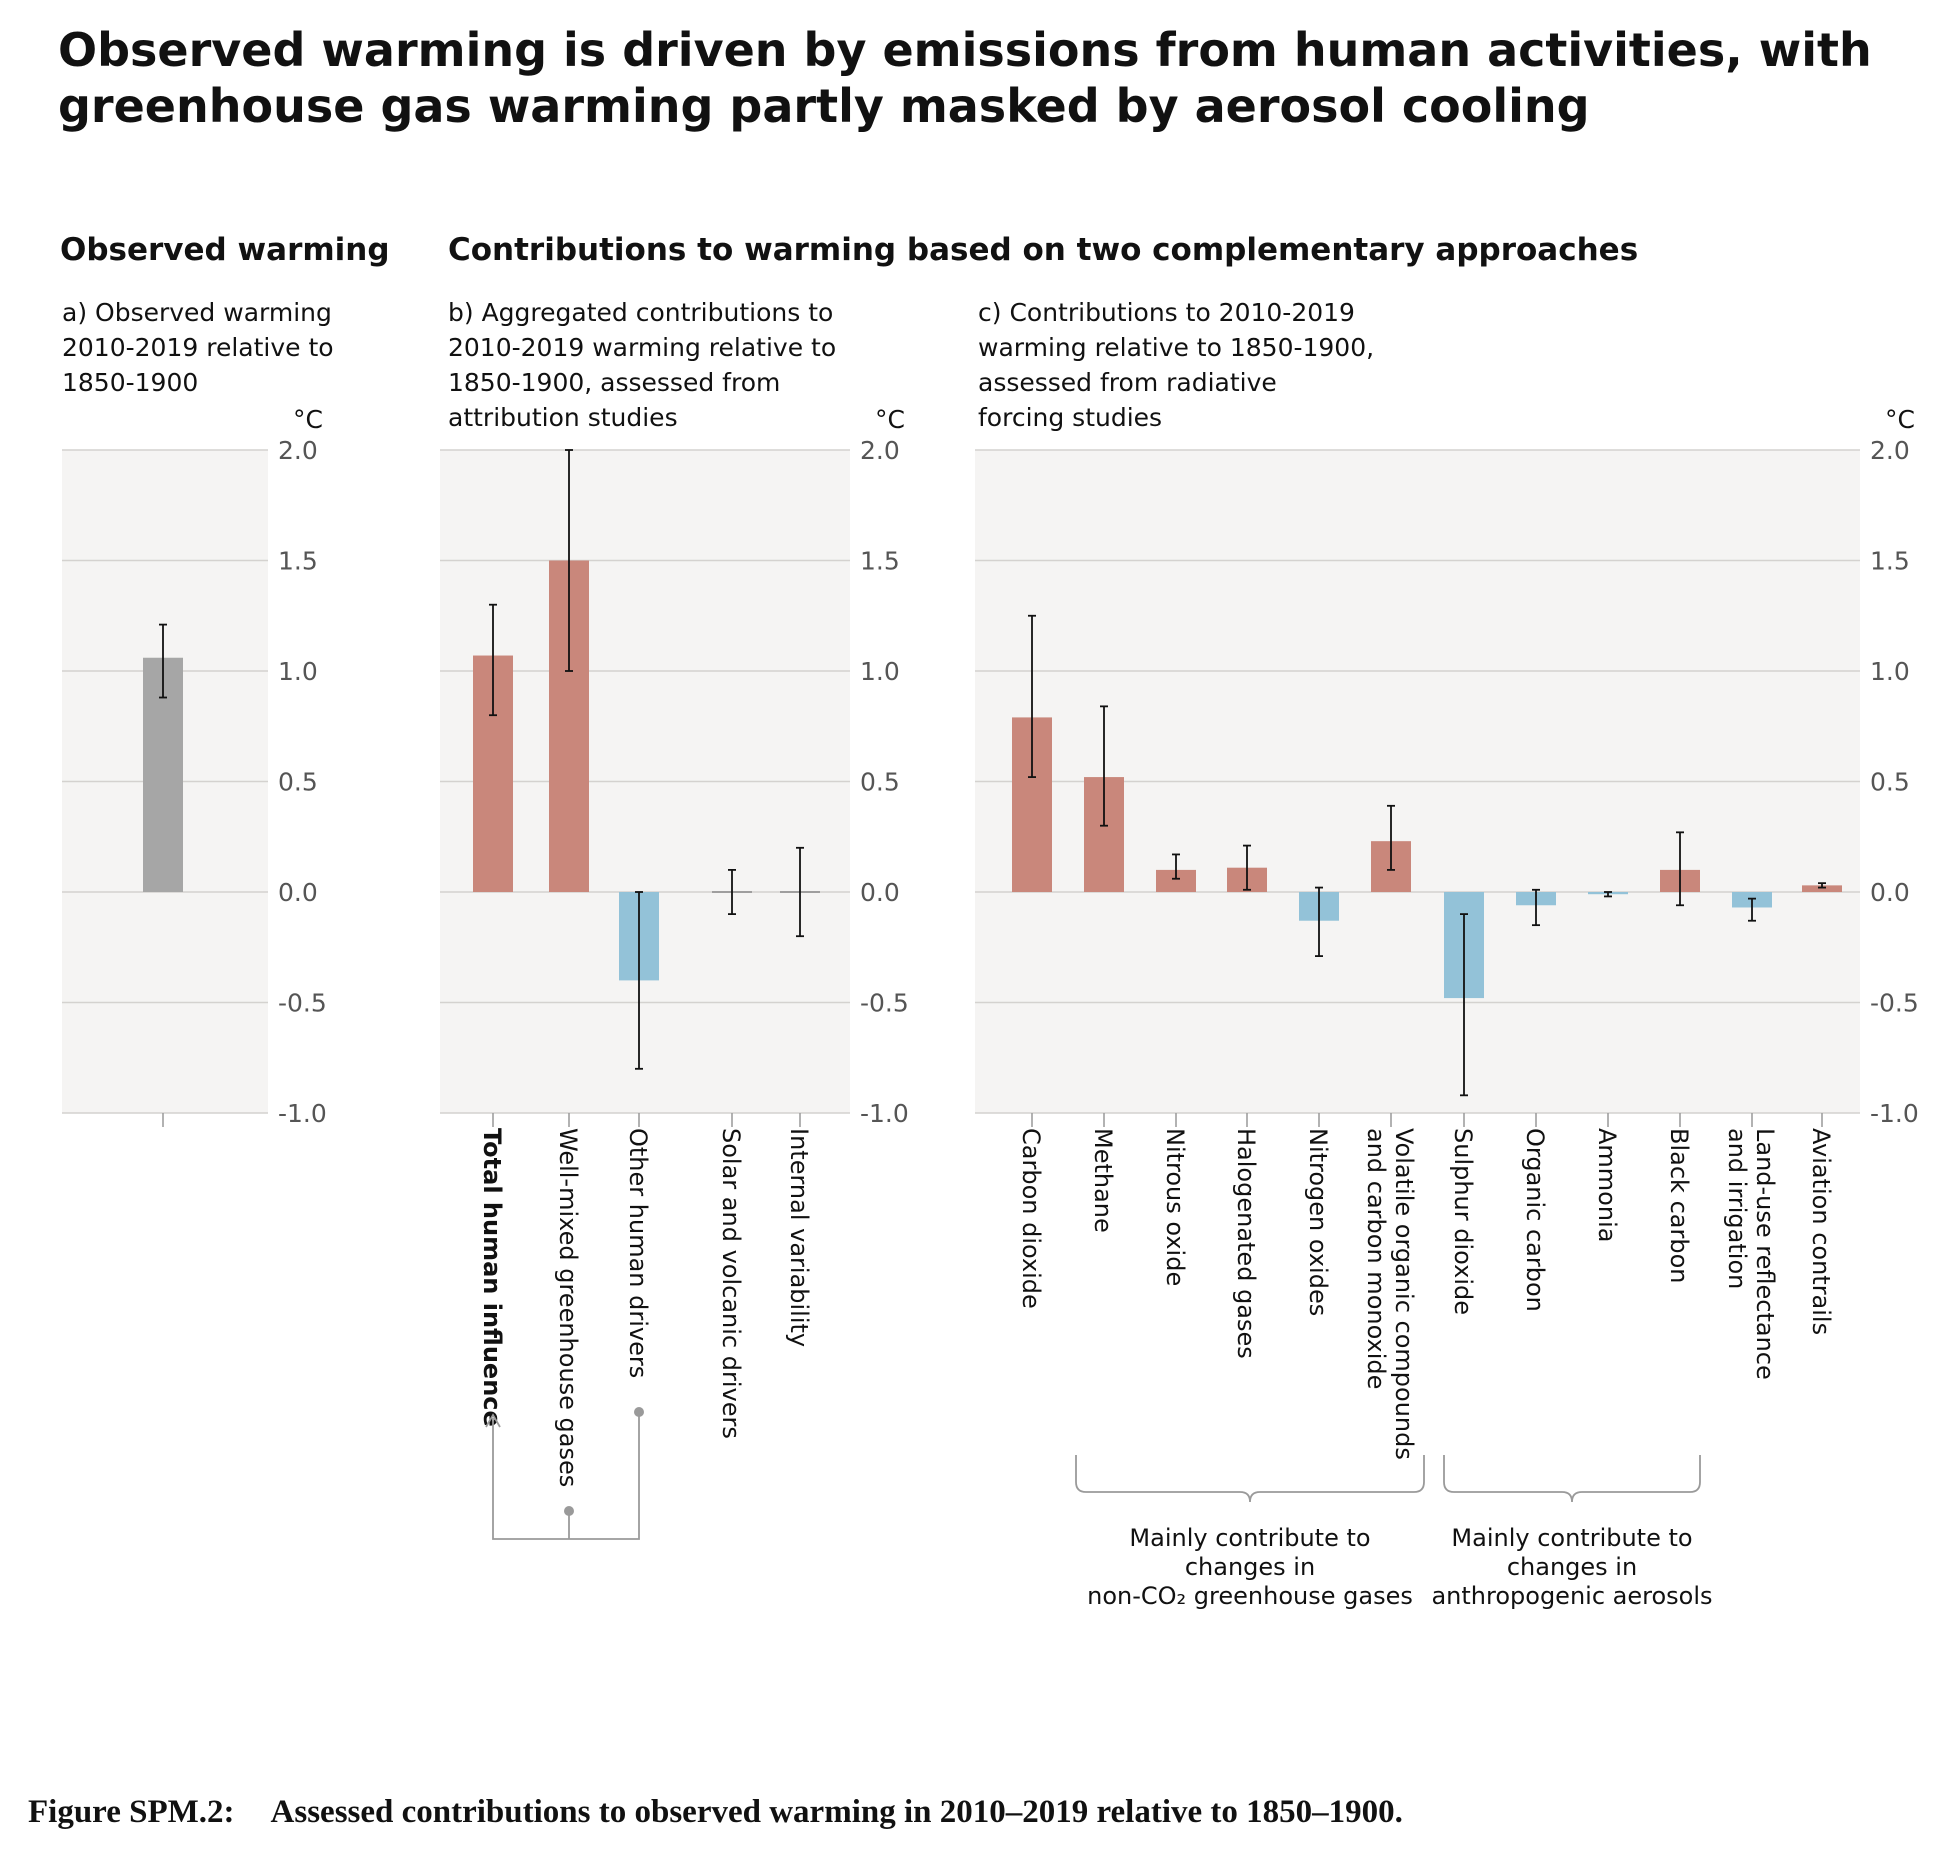  Describe the element at coordinates (1572, 1479) in the screenshot. I see `aerosol-group-brace` at that location.